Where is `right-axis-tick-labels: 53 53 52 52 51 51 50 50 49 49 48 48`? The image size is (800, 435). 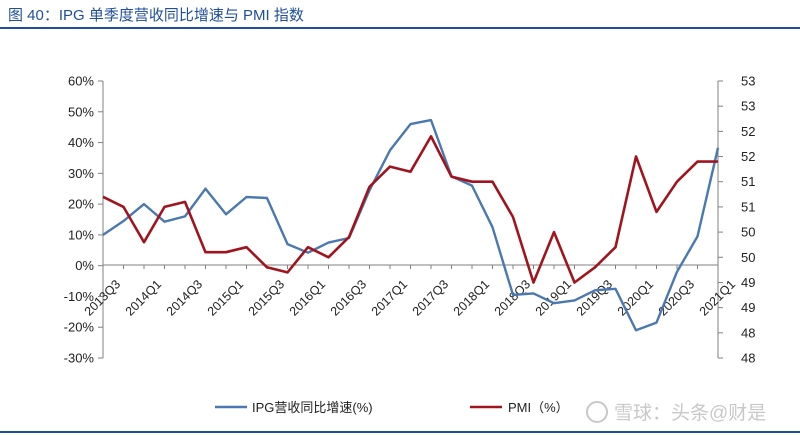 right-axis-tick-labels: 53 53 52 52 51 51 50 50 49 49 48 48 is located at coordinates (736, 220).